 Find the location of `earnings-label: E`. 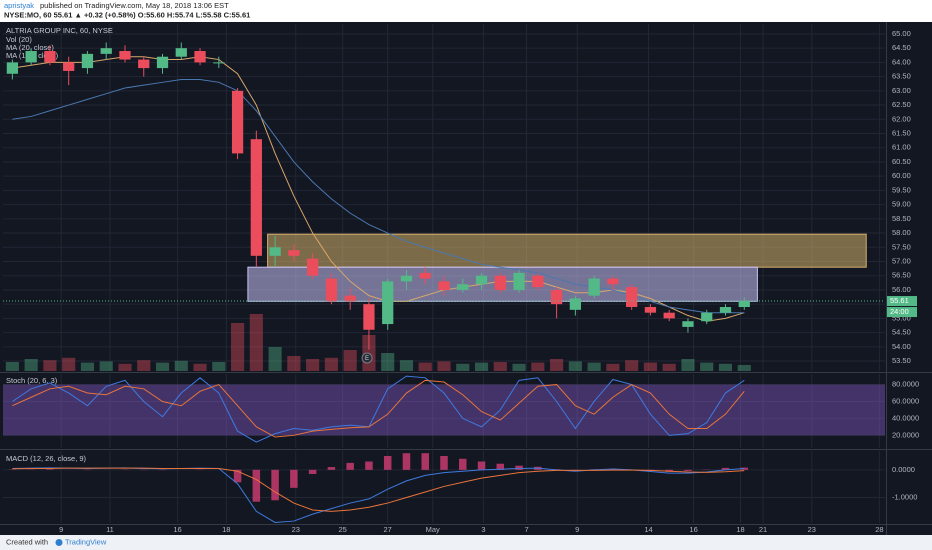

earnings-label: E is located at coordinates (367, 359).